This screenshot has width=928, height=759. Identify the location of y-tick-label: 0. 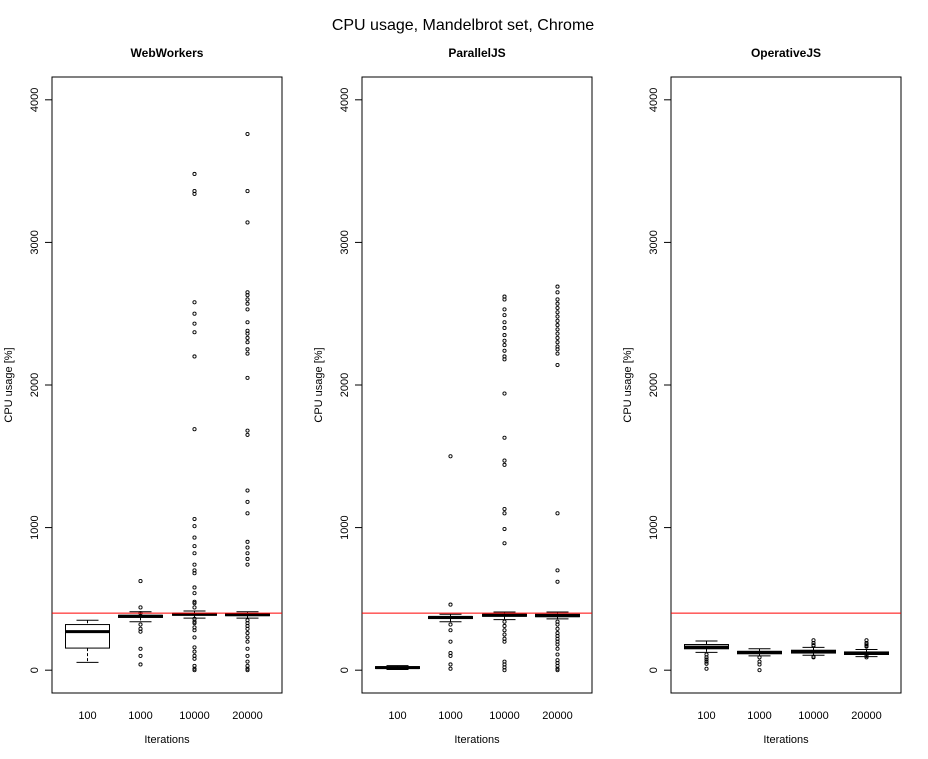
(654, 670).